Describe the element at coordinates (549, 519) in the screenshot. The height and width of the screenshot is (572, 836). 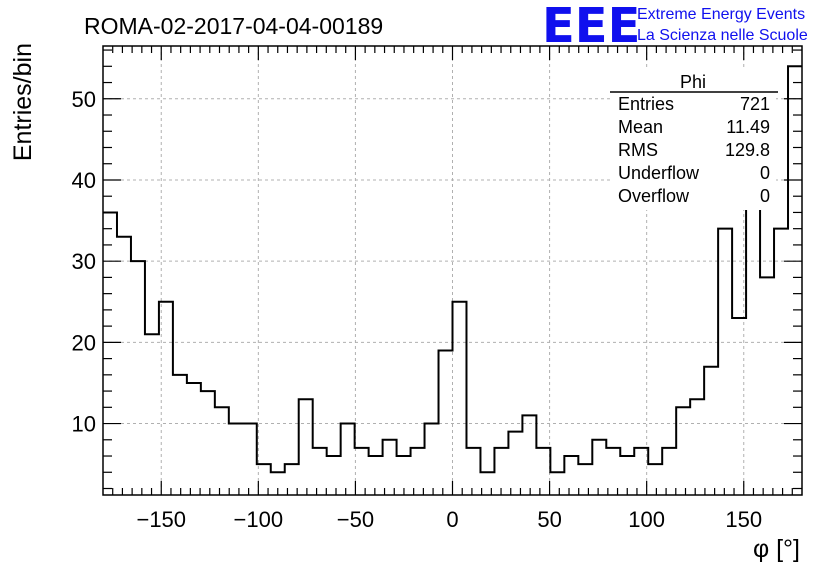
I see `x-tick-label: 50` at that location.